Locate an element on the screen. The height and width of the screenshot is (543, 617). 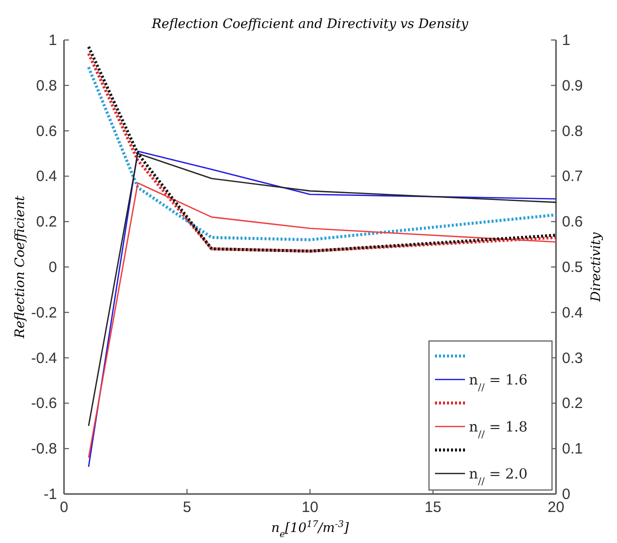
y-tick-label: 0.6 is located at coordinates (46, 131).